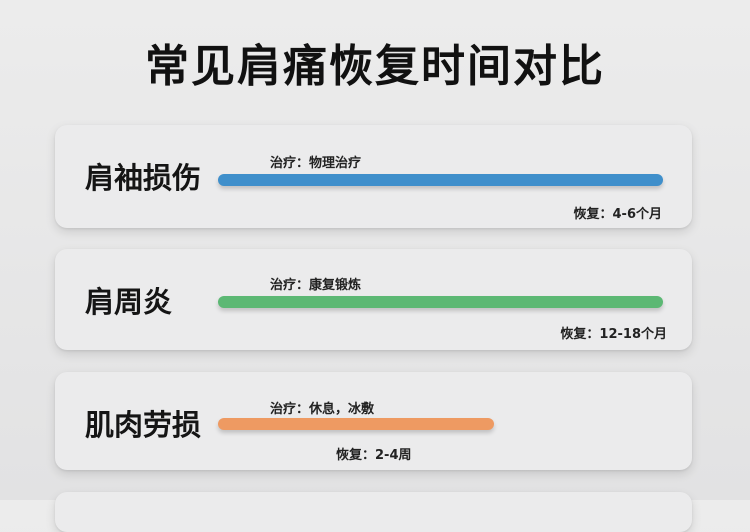 This screenshot has width=750, height=532. Describe the element at coordinates (613, 334) in the screenshot. I see `recovery-label: 恢复：12-18个月` at that location.